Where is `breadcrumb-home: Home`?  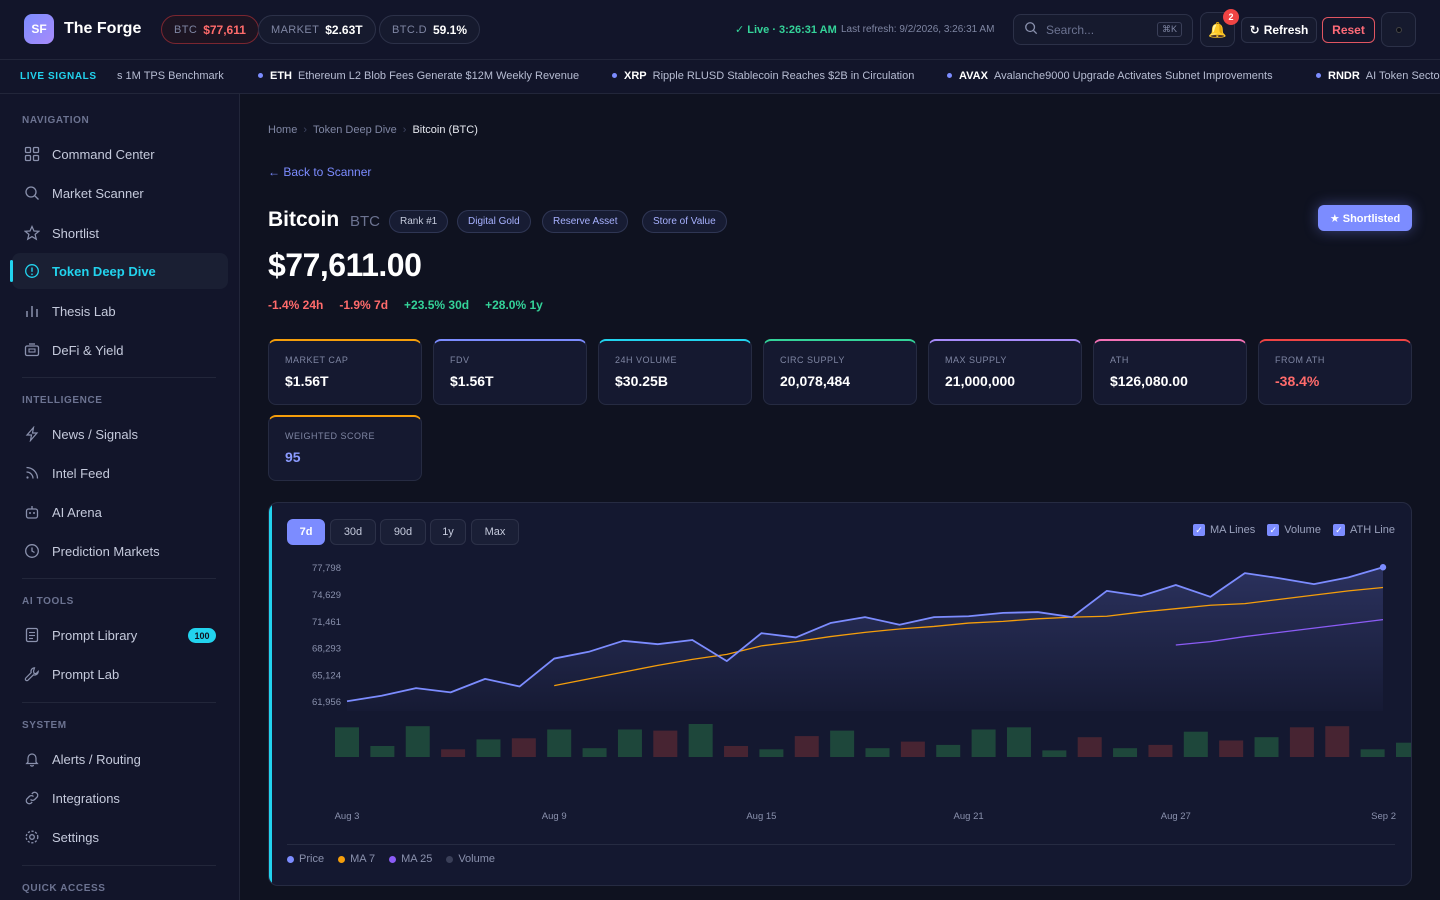
breadcrumb-home: Home is located at coordinates (283, 130).